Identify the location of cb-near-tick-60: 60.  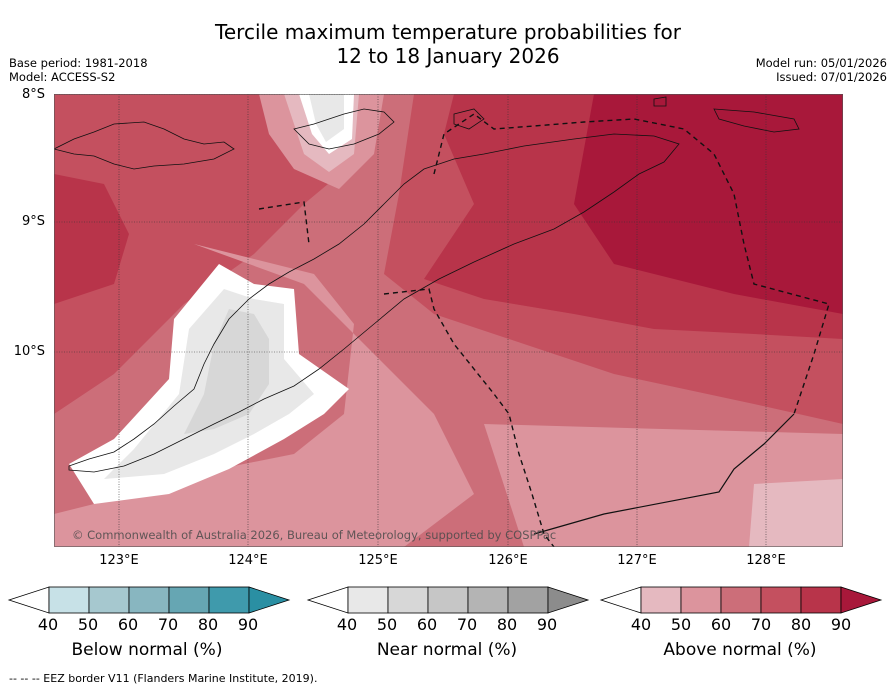
(427, 624).